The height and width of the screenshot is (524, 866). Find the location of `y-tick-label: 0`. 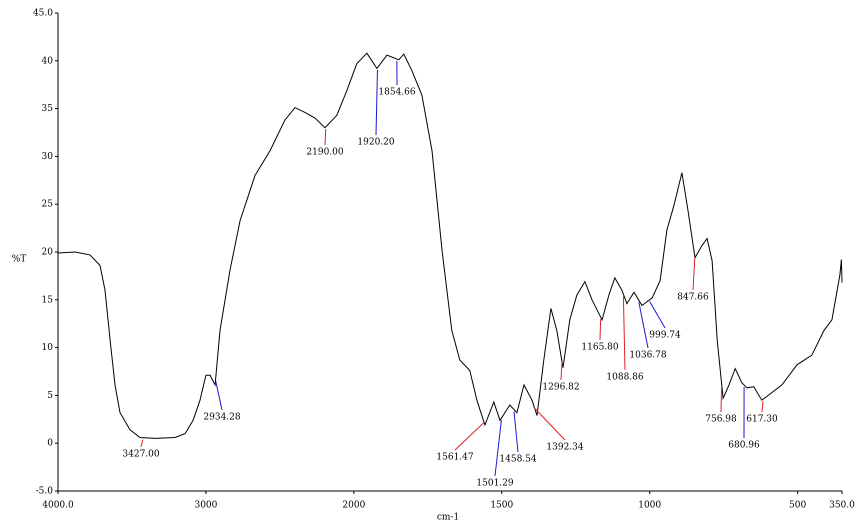

y-tick-label: 0 is located at coordinates (50, 444).